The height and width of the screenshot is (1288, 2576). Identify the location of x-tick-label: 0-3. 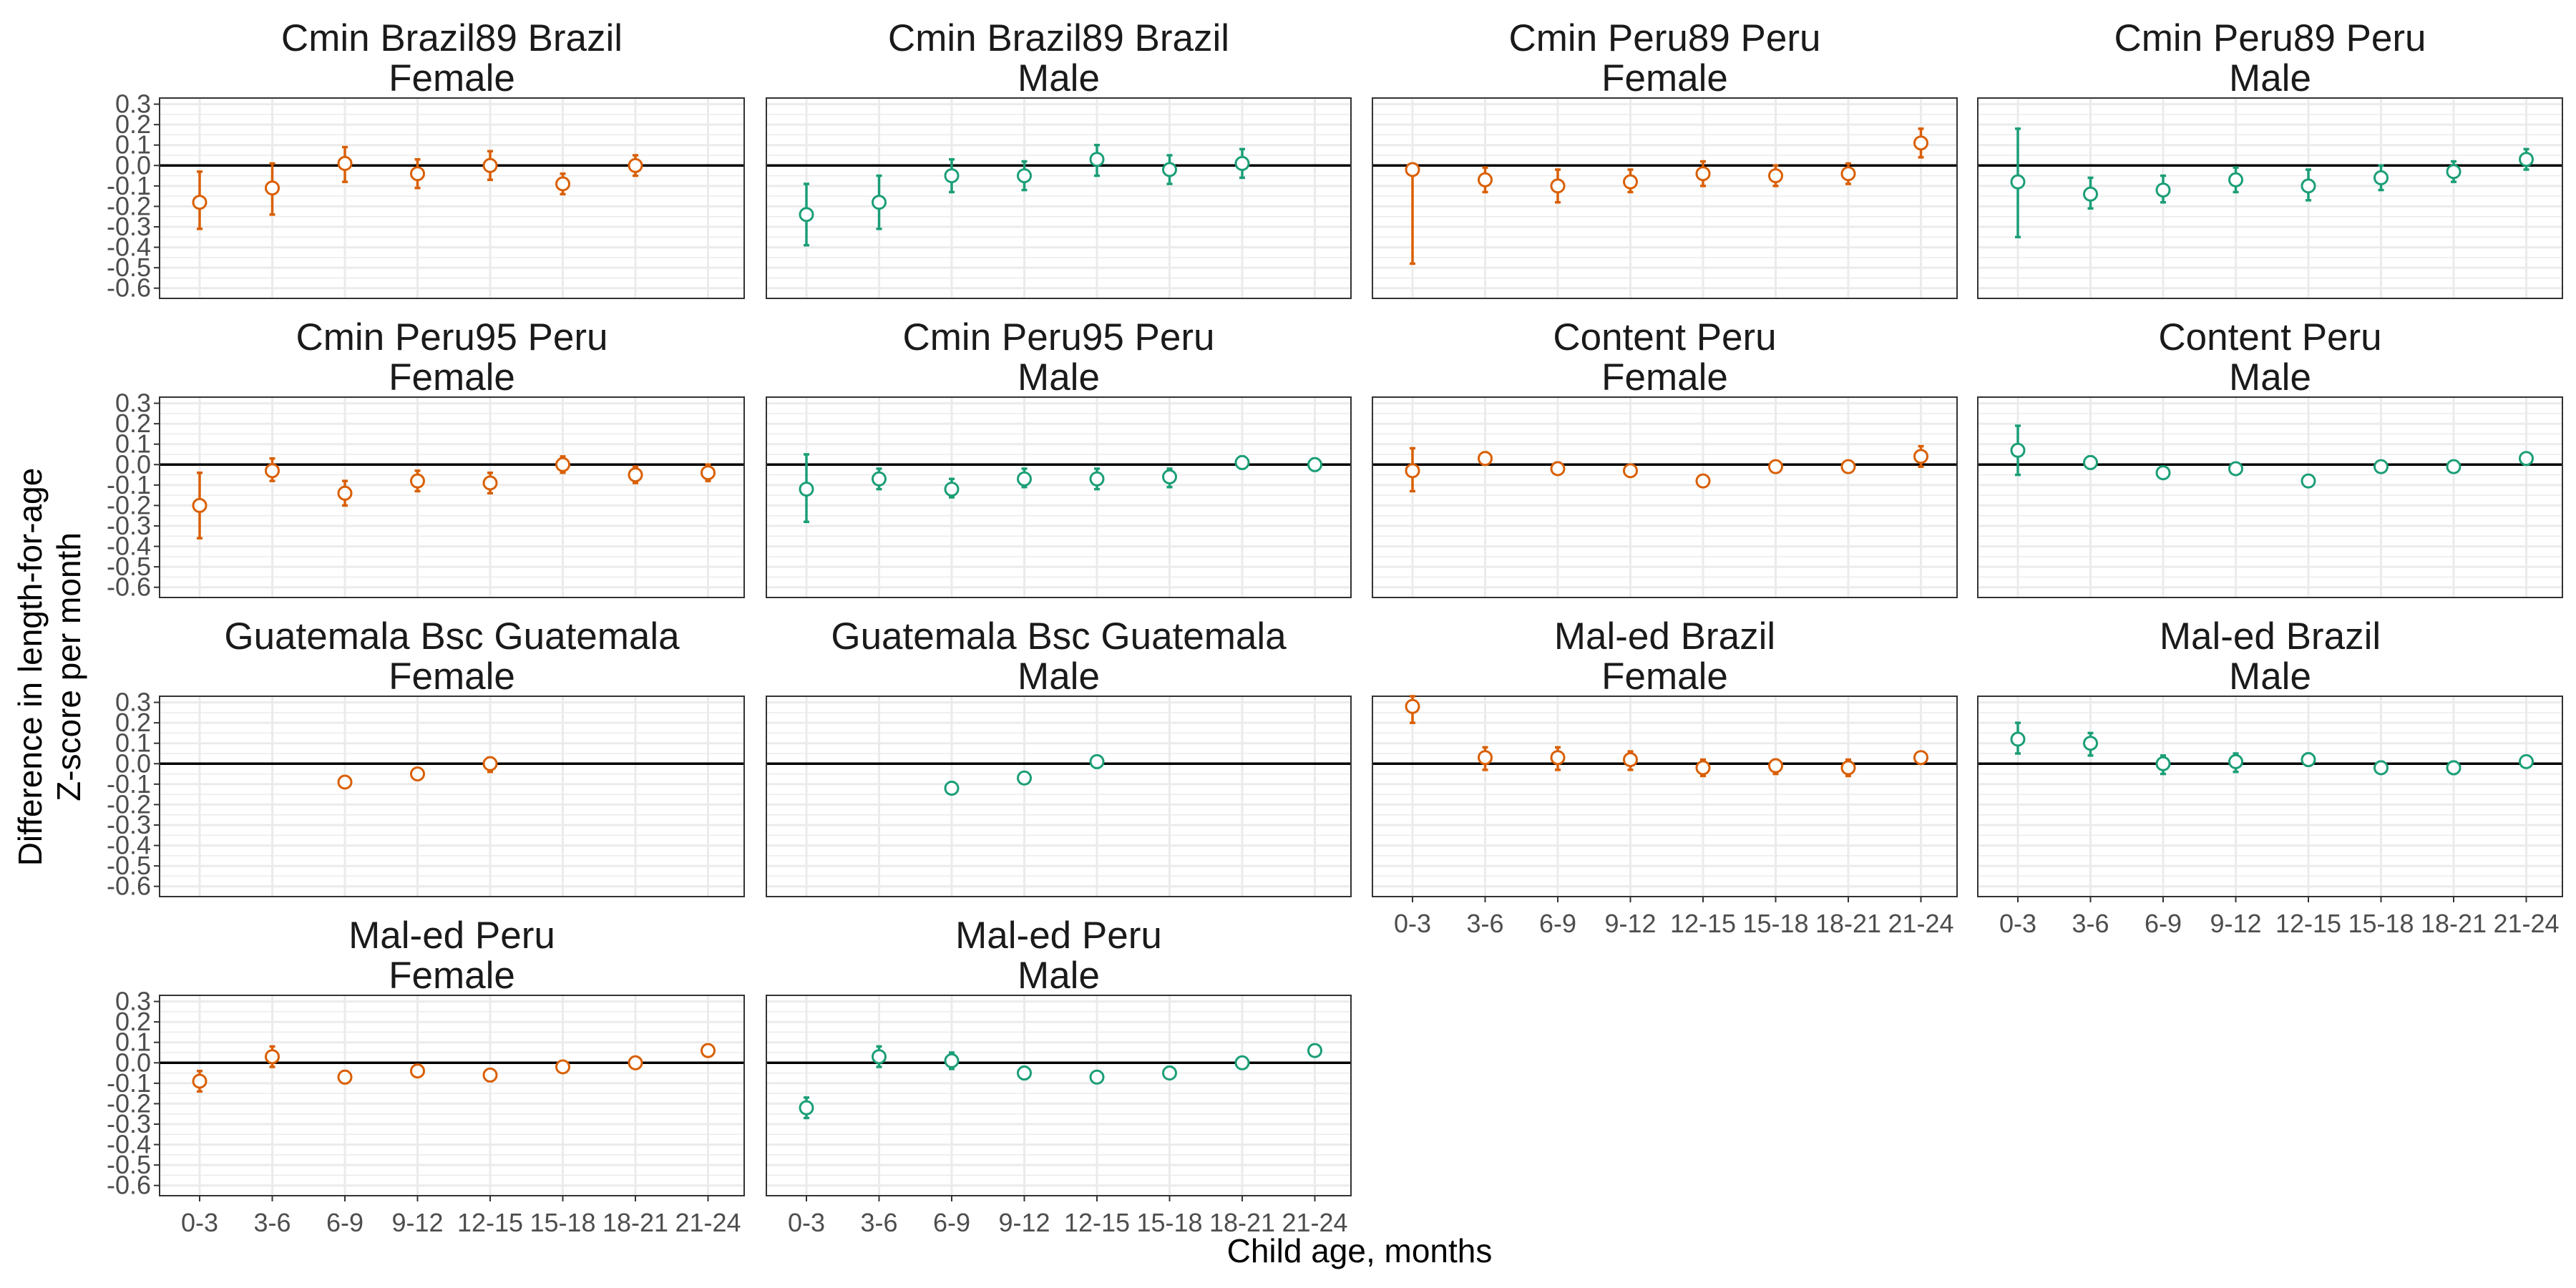
(1412, 923).